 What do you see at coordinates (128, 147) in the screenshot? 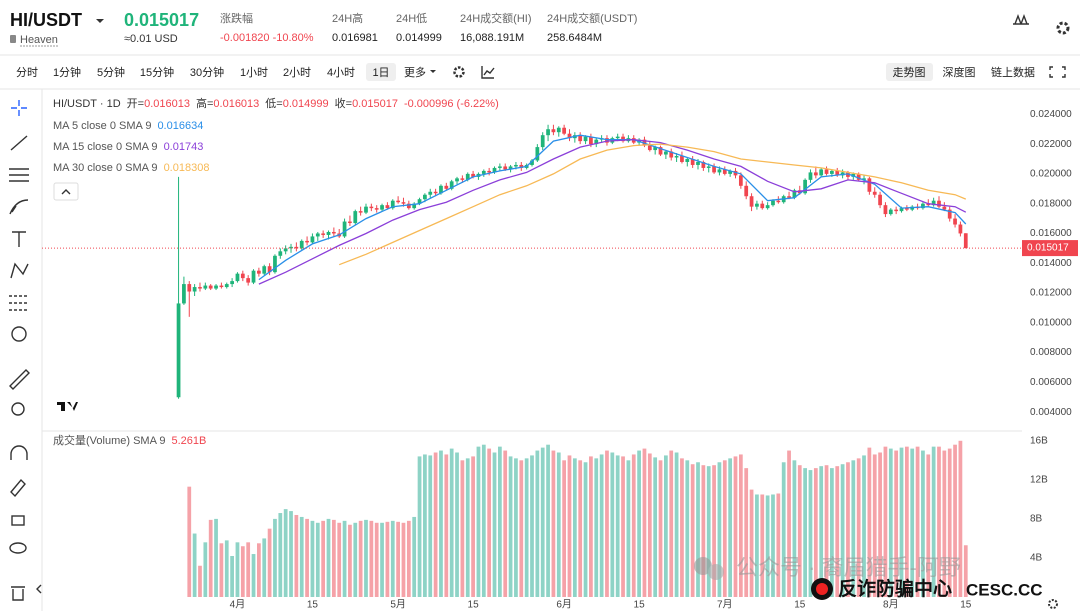
I see `ma-legend: MA 15 close 0 SMA 9 0.01743` at bounding box center [128, 147].